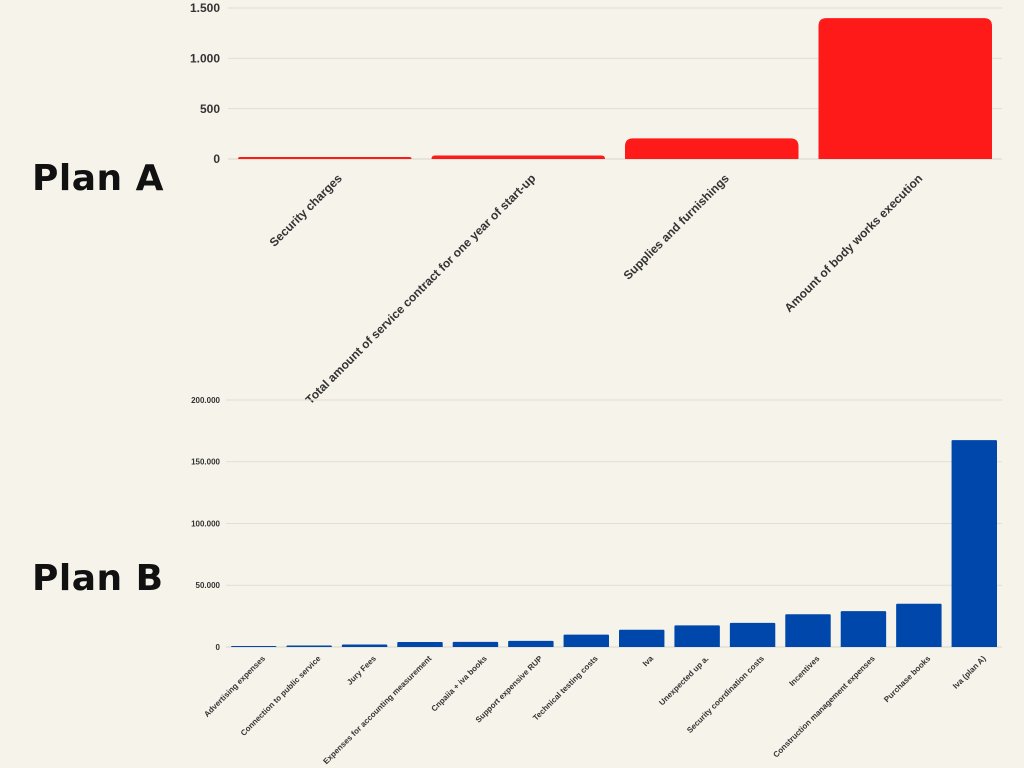 This screenshot has height=768, width=1024. Describe the element at coordinates (205, 8) in the screenshot. I see `plan-a-y-tick-label: 1.500` at that location.